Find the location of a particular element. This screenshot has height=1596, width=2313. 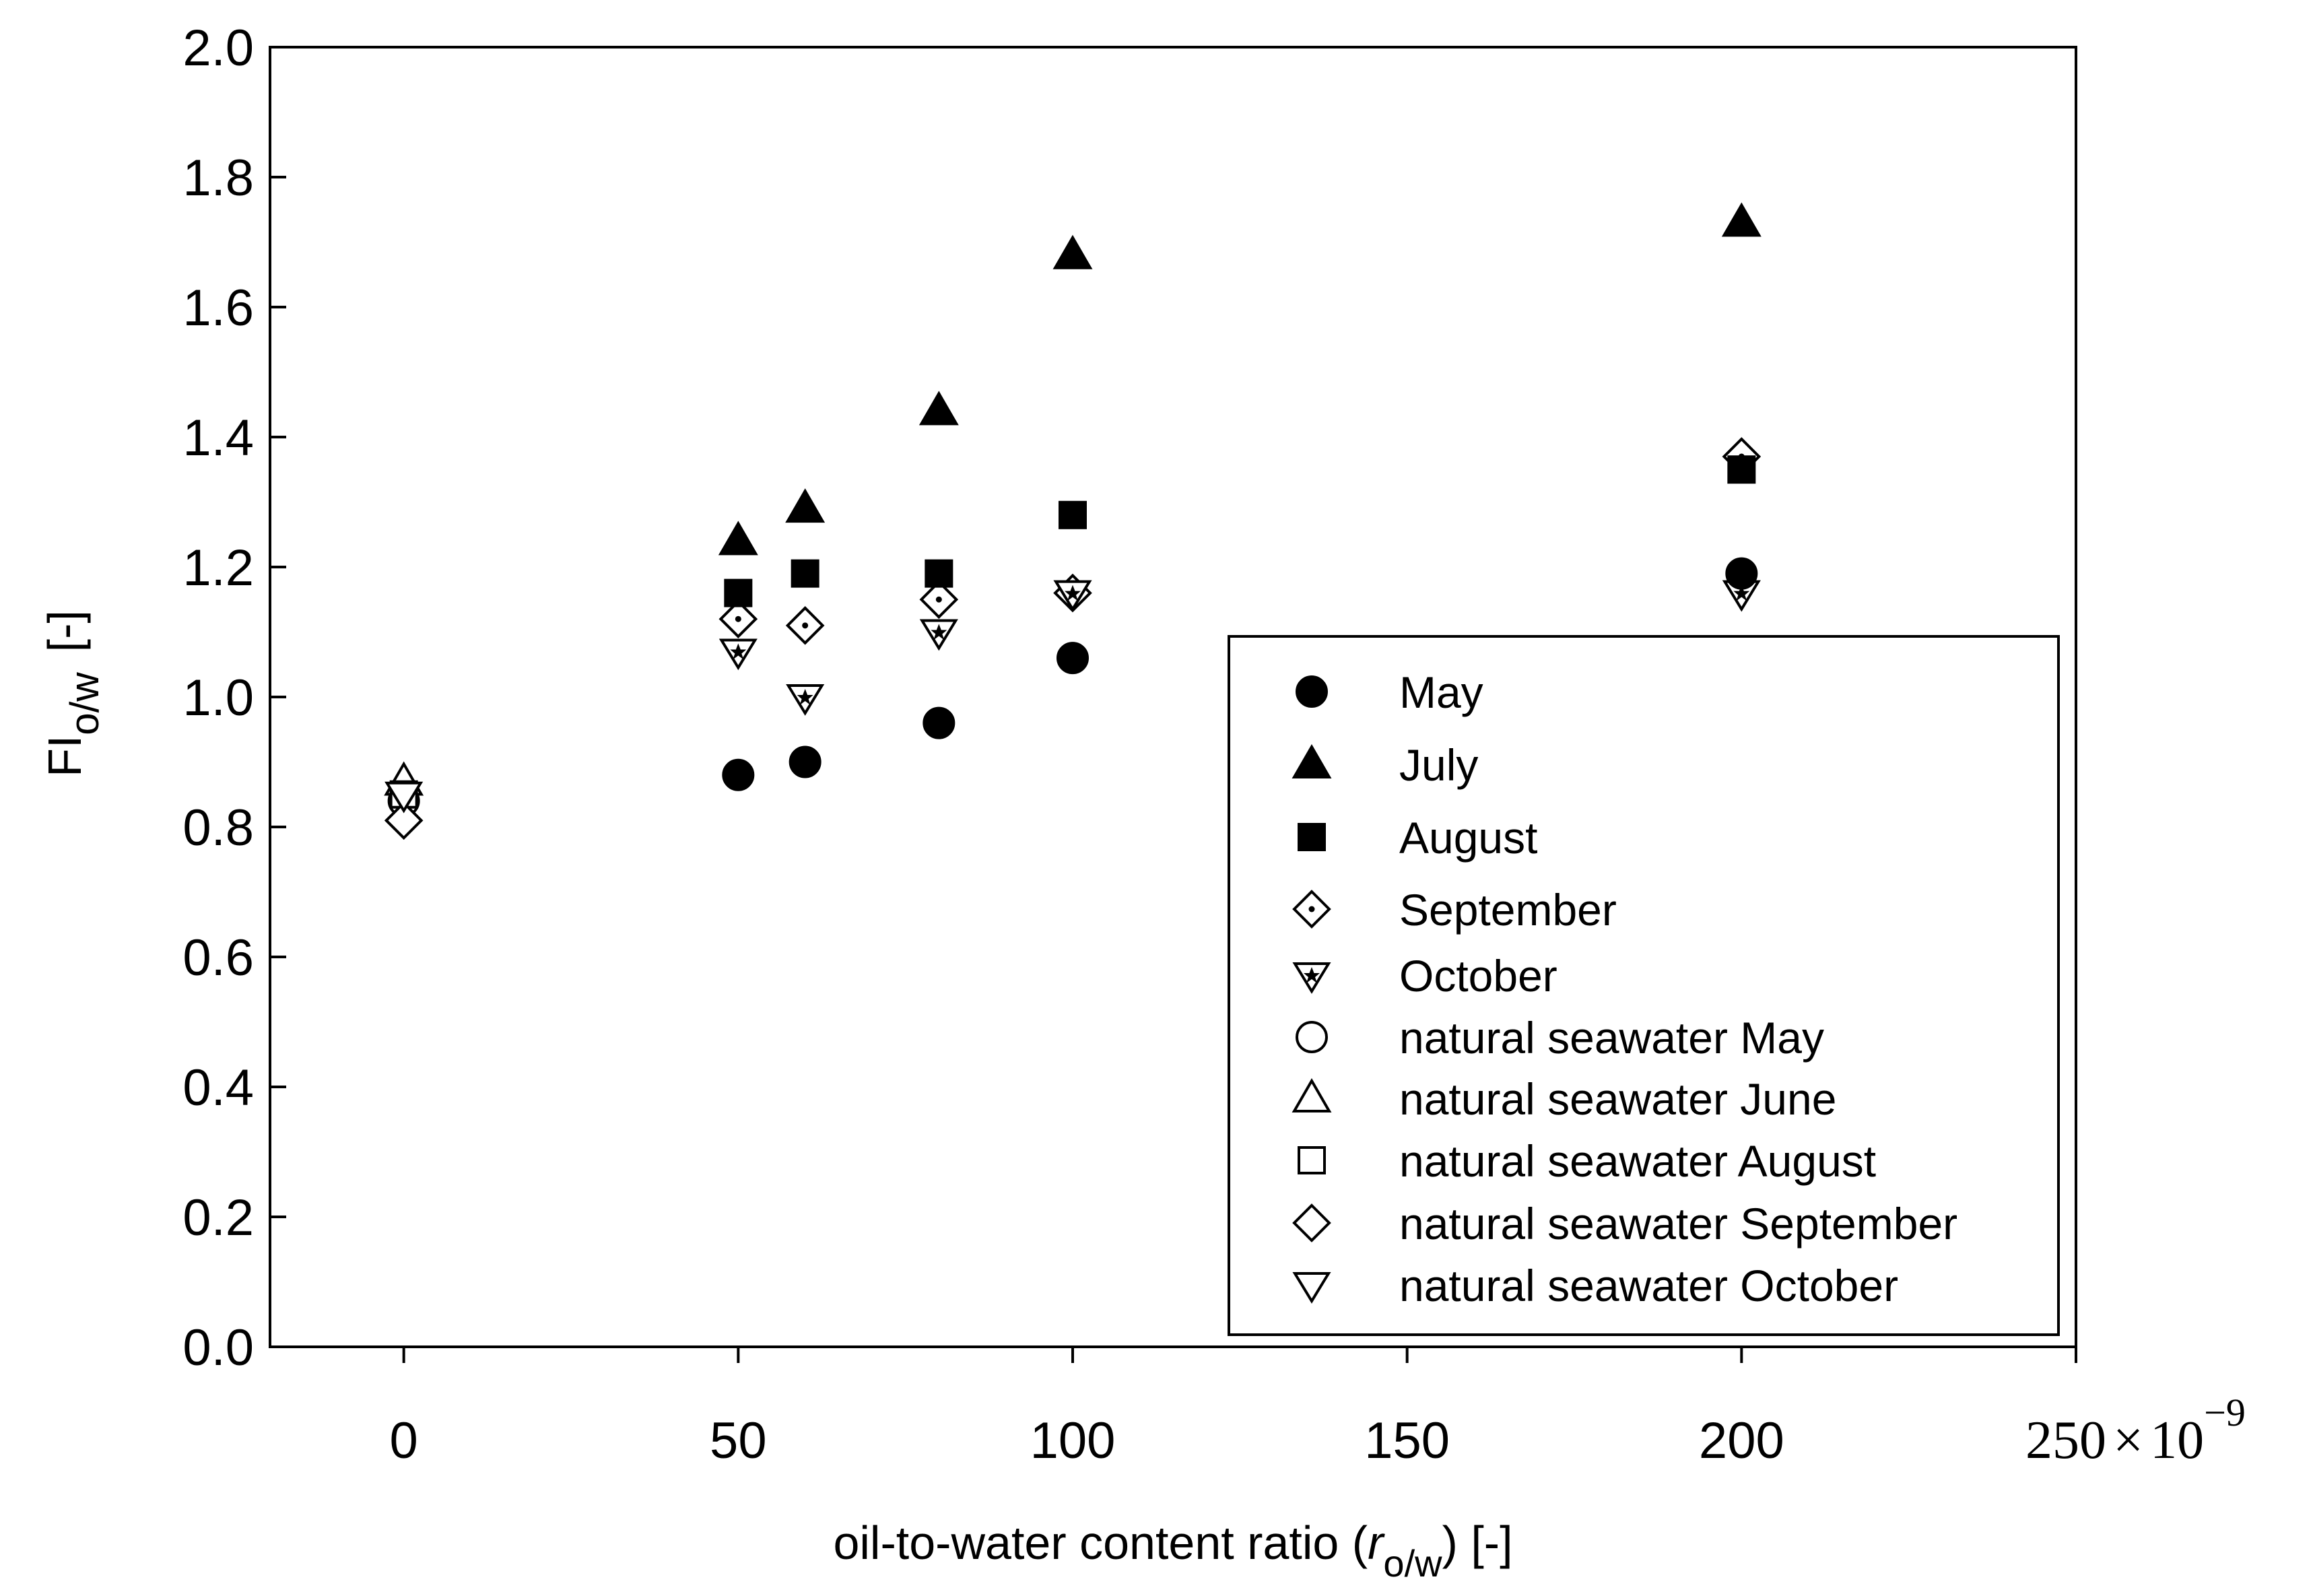

x-scale-mult: × is located at coordinates (2128, 1440).